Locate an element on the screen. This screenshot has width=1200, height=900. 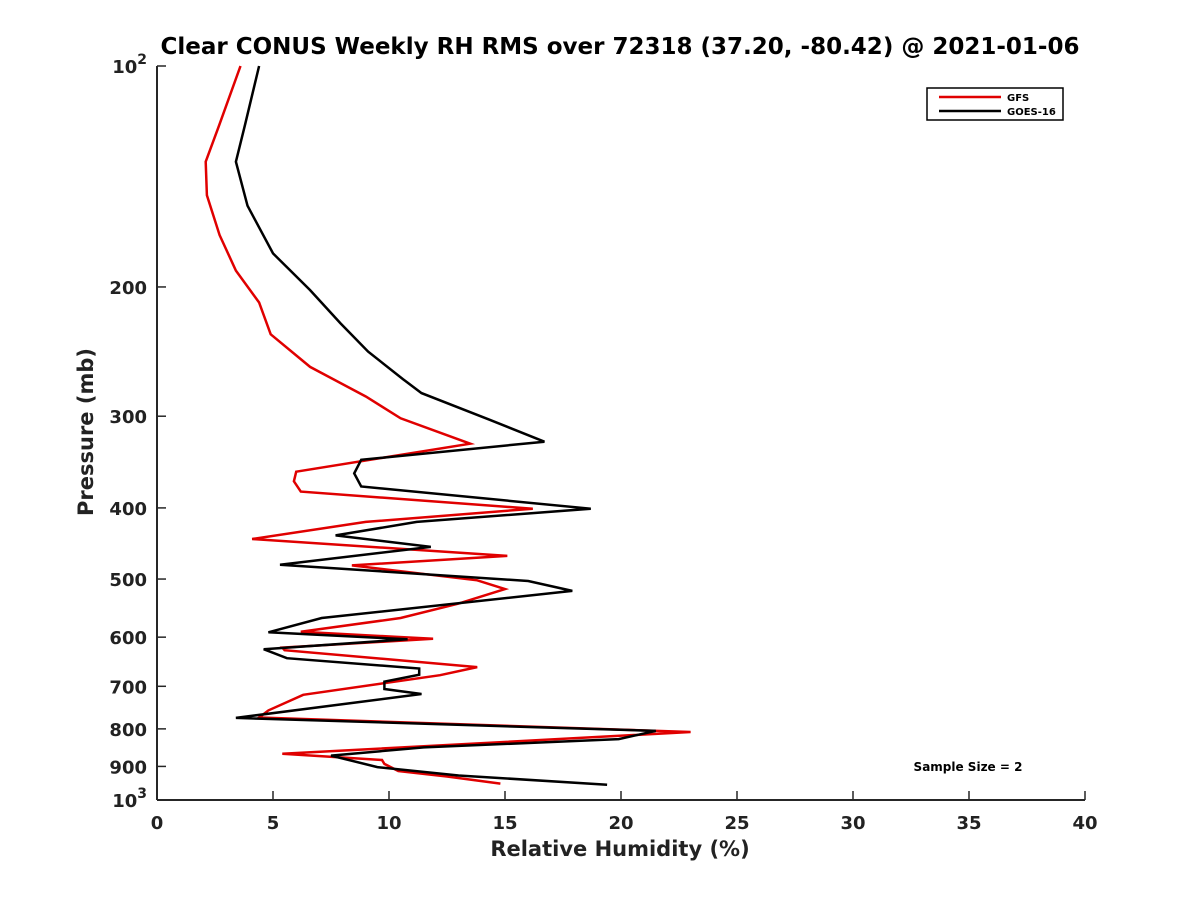
y-axis-label: Pressure (mb) is located at coordinates (86, 432).